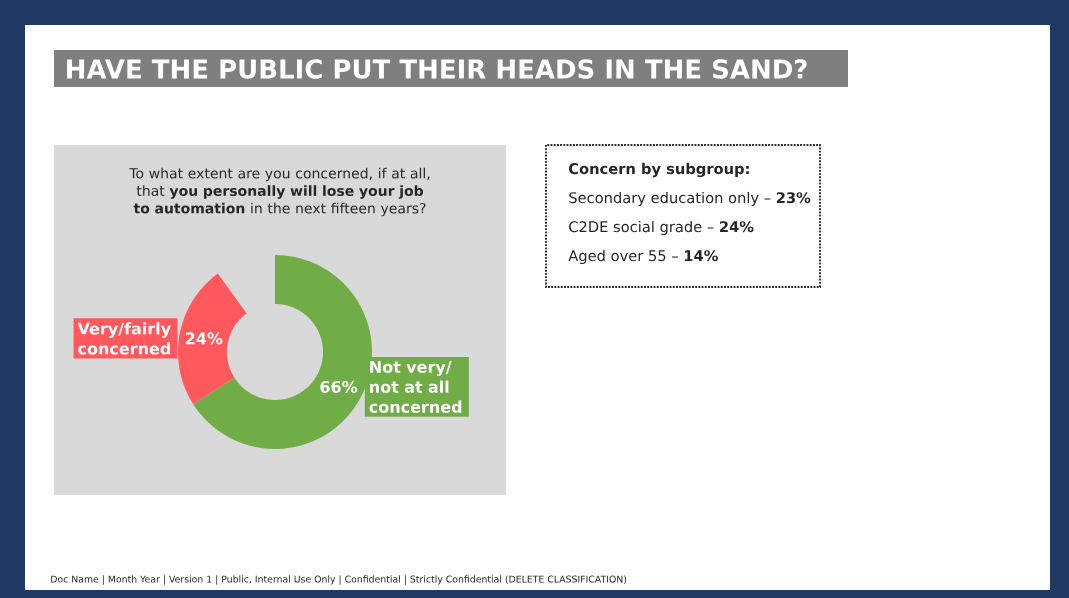  What do you see at coordinates (339, 580) in the screenshot?
I see `text: Doc Name | Month Year | Version 1 | Public, Internal Use Only | Confidential | Strictly Confidential (DELETE CLASSIFICATION)` at bounding box center [339, 580].